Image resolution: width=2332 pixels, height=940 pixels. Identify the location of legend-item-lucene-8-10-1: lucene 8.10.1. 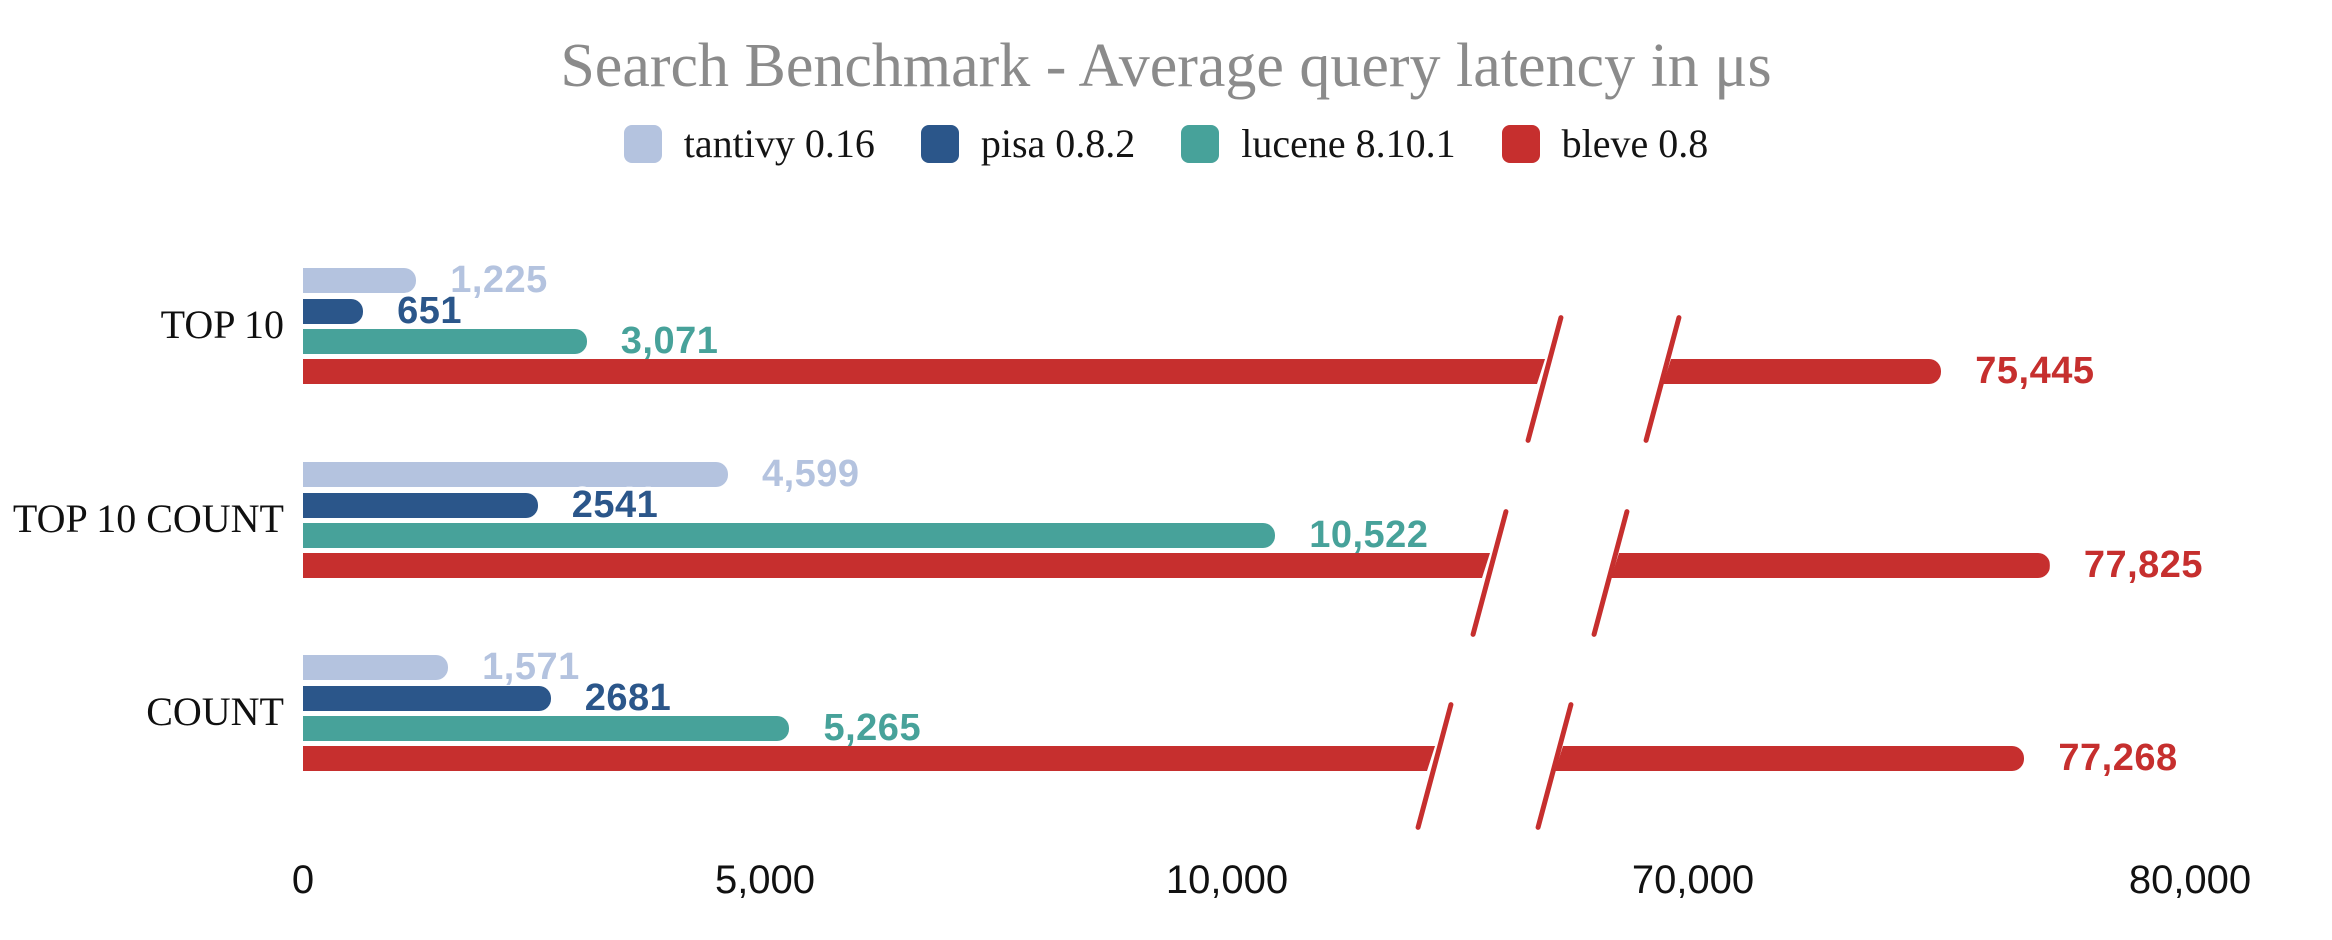
(1318, 143).